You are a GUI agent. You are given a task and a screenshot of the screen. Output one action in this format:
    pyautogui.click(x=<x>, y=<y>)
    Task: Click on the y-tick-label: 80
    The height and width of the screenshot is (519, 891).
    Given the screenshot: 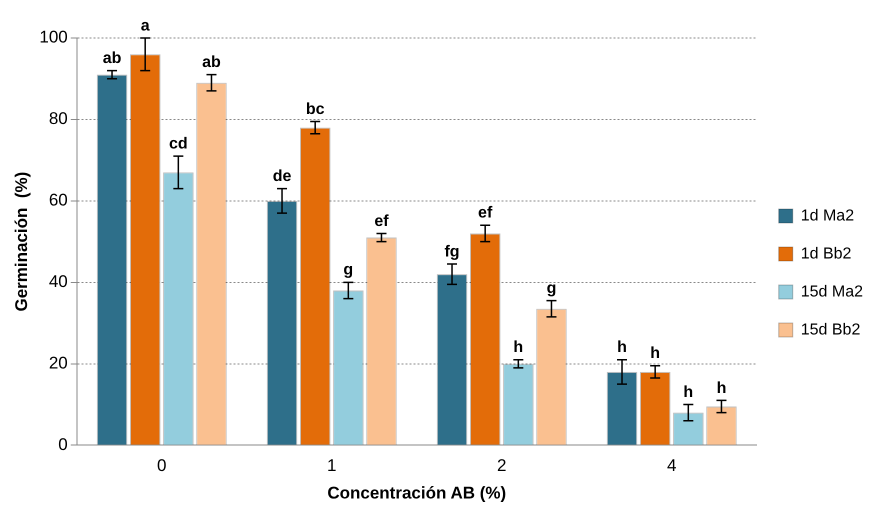 What is the action you would take?
    pyautogui.click(x=58, y=118)
    